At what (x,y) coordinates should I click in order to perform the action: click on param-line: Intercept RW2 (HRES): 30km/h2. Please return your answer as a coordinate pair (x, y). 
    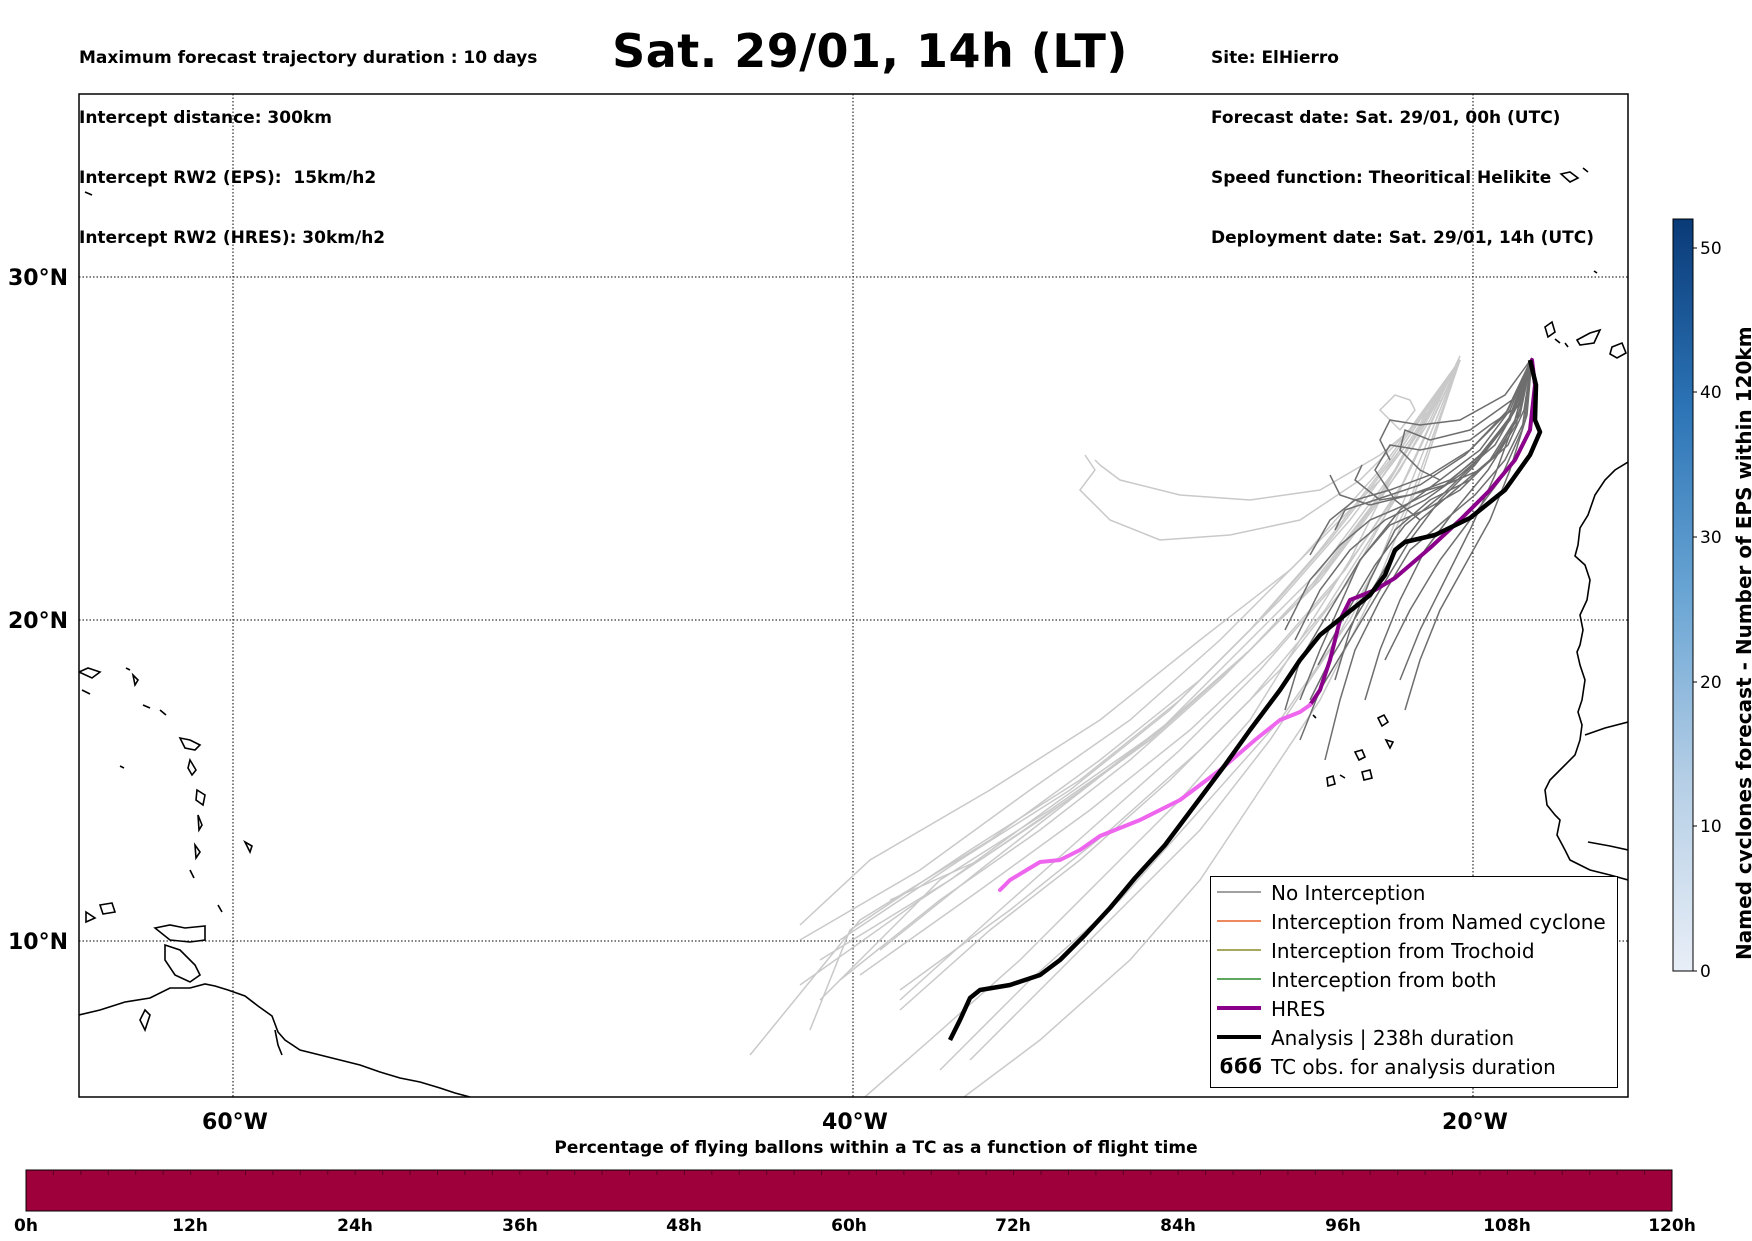
    Looking at the image, I should click on (232, 238).